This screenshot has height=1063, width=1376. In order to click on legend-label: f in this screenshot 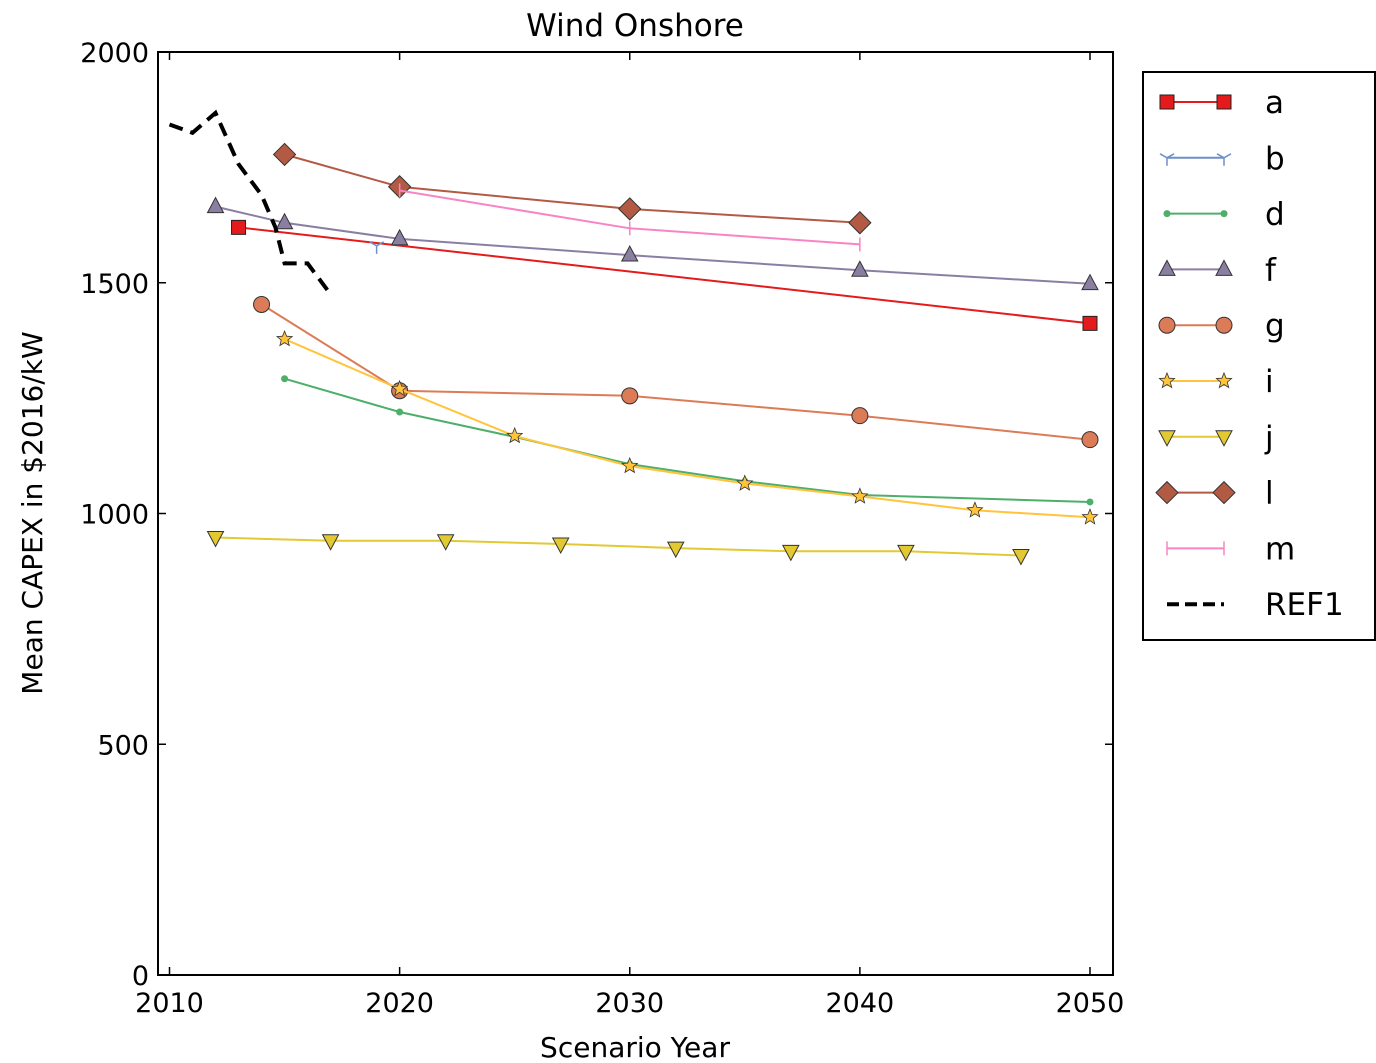, I will do `click(1271, 270)`.